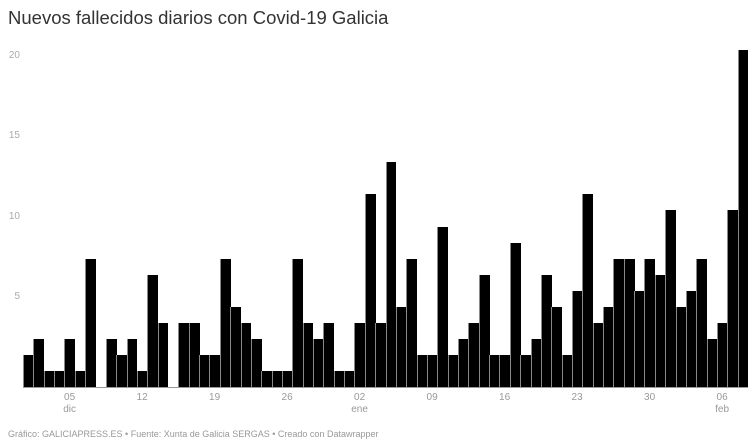  I want to click on x-tick-label: 30, so click(650, 397).